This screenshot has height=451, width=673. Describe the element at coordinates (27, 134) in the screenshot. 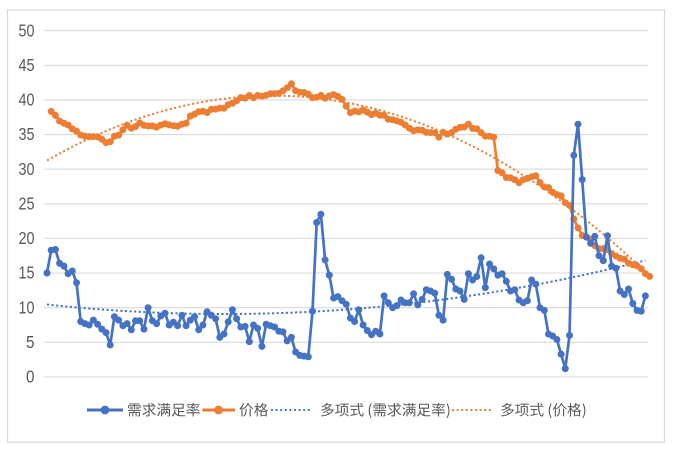

I see `svg-text: 35` at that location.